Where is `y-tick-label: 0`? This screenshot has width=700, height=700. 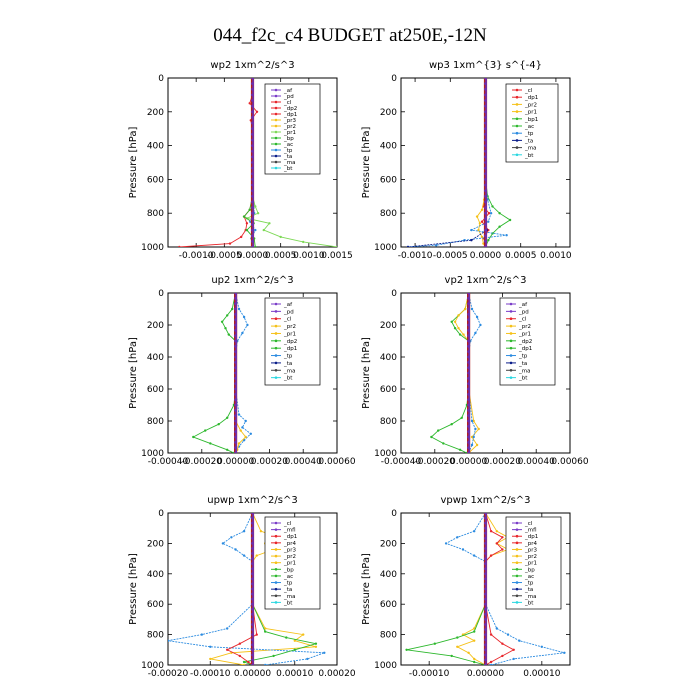
y-tick-label: 0 is located at coordinates (394, 294).